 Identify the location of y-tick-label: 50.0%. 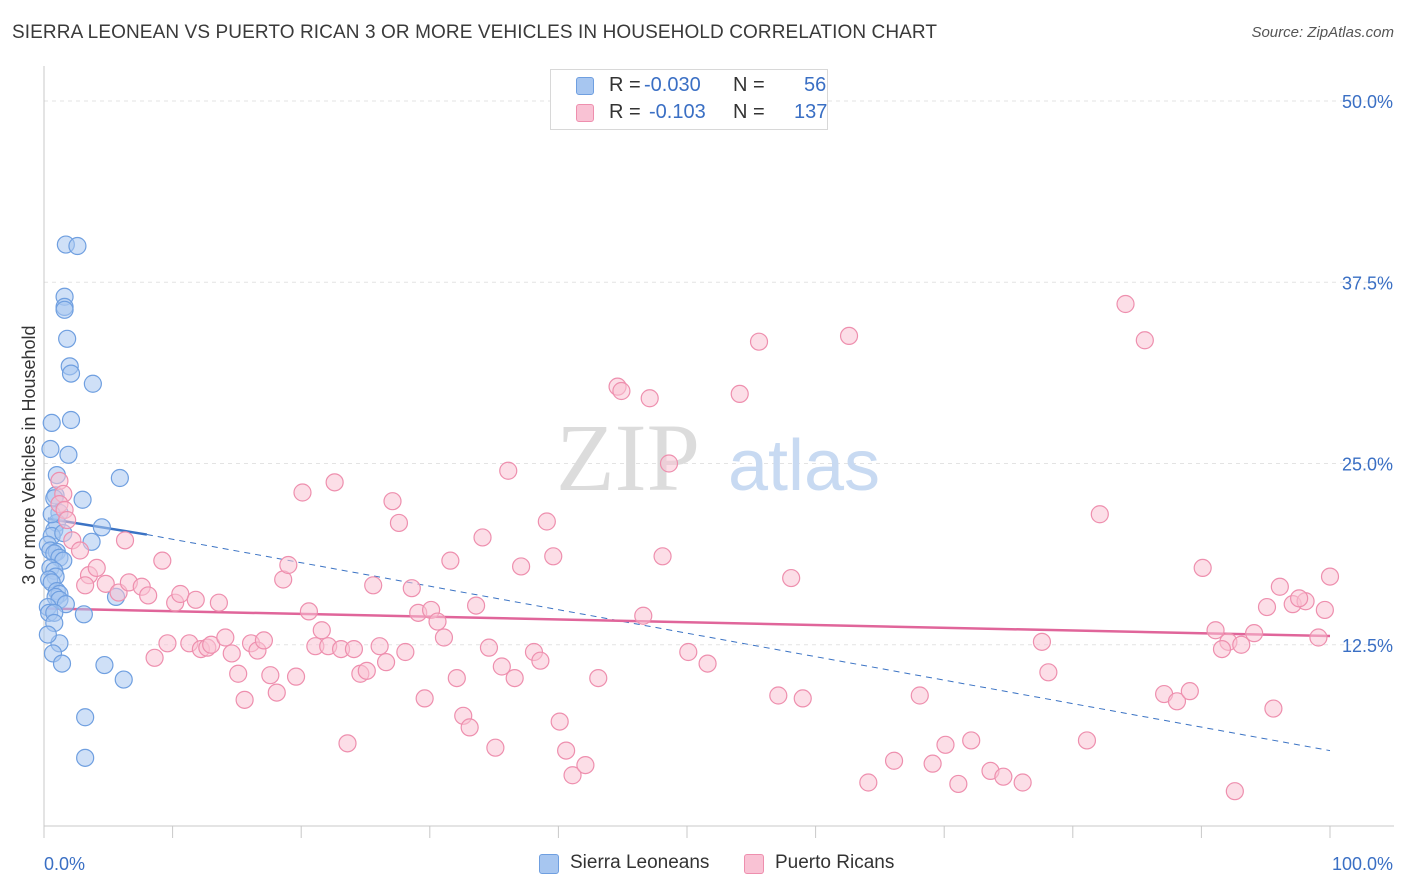
(1367, 102).